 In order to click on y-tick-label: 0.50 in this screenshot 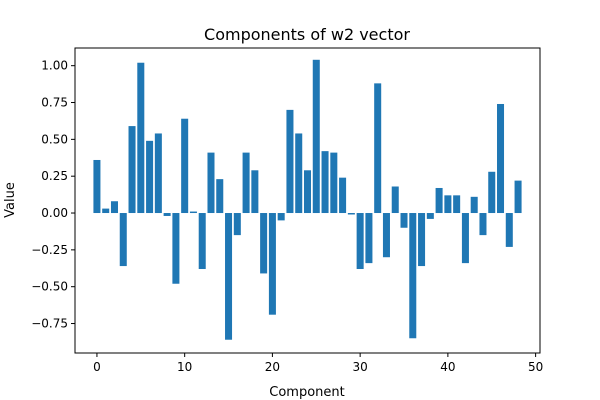, I will do `click(54, 139)`.